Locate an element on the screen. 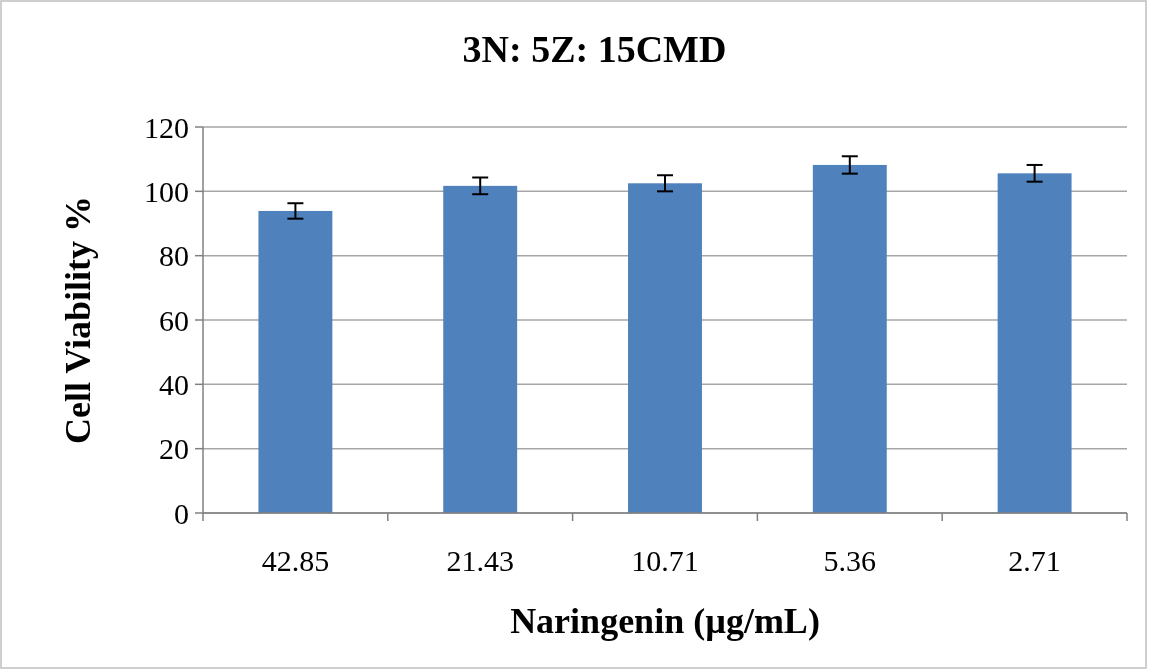  chart-title: 3N: 5Z: 15CMD is located at coordinates (594, 49).